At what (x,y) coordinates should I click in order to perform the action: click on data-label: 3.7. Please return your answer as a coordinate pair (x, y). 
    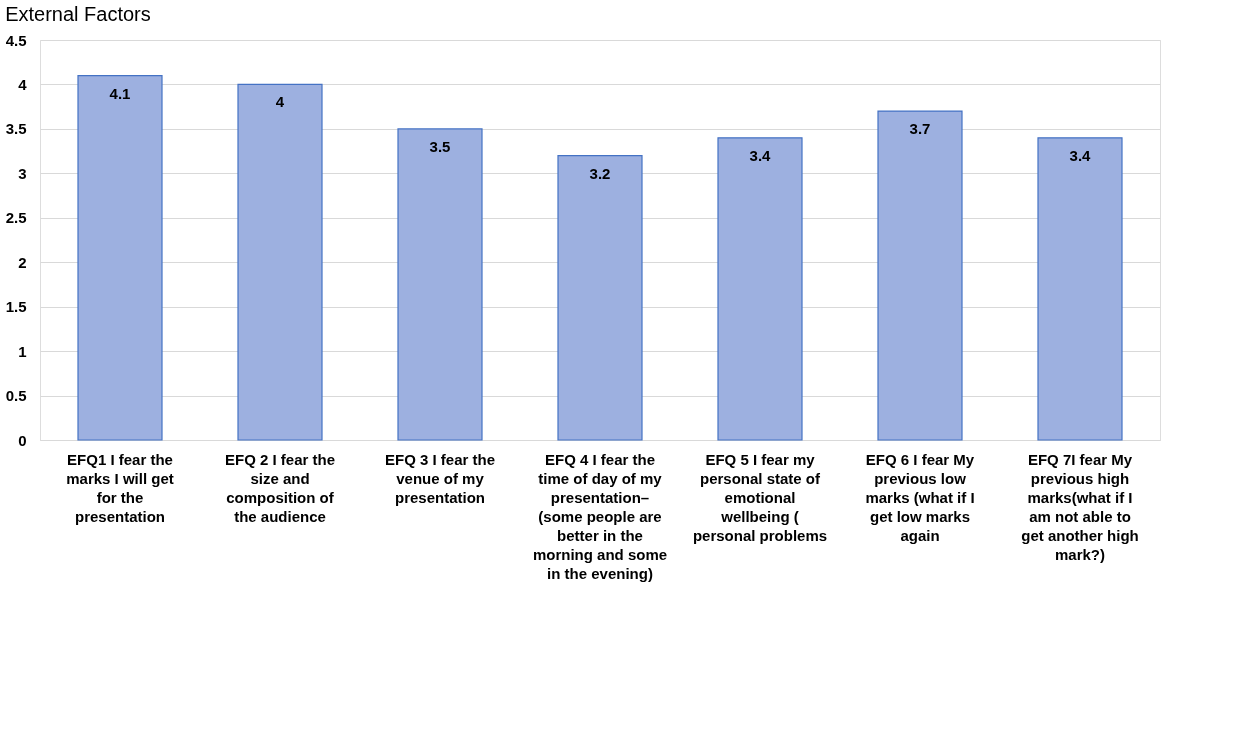
    Looking at the image, I should click on (920, 129).